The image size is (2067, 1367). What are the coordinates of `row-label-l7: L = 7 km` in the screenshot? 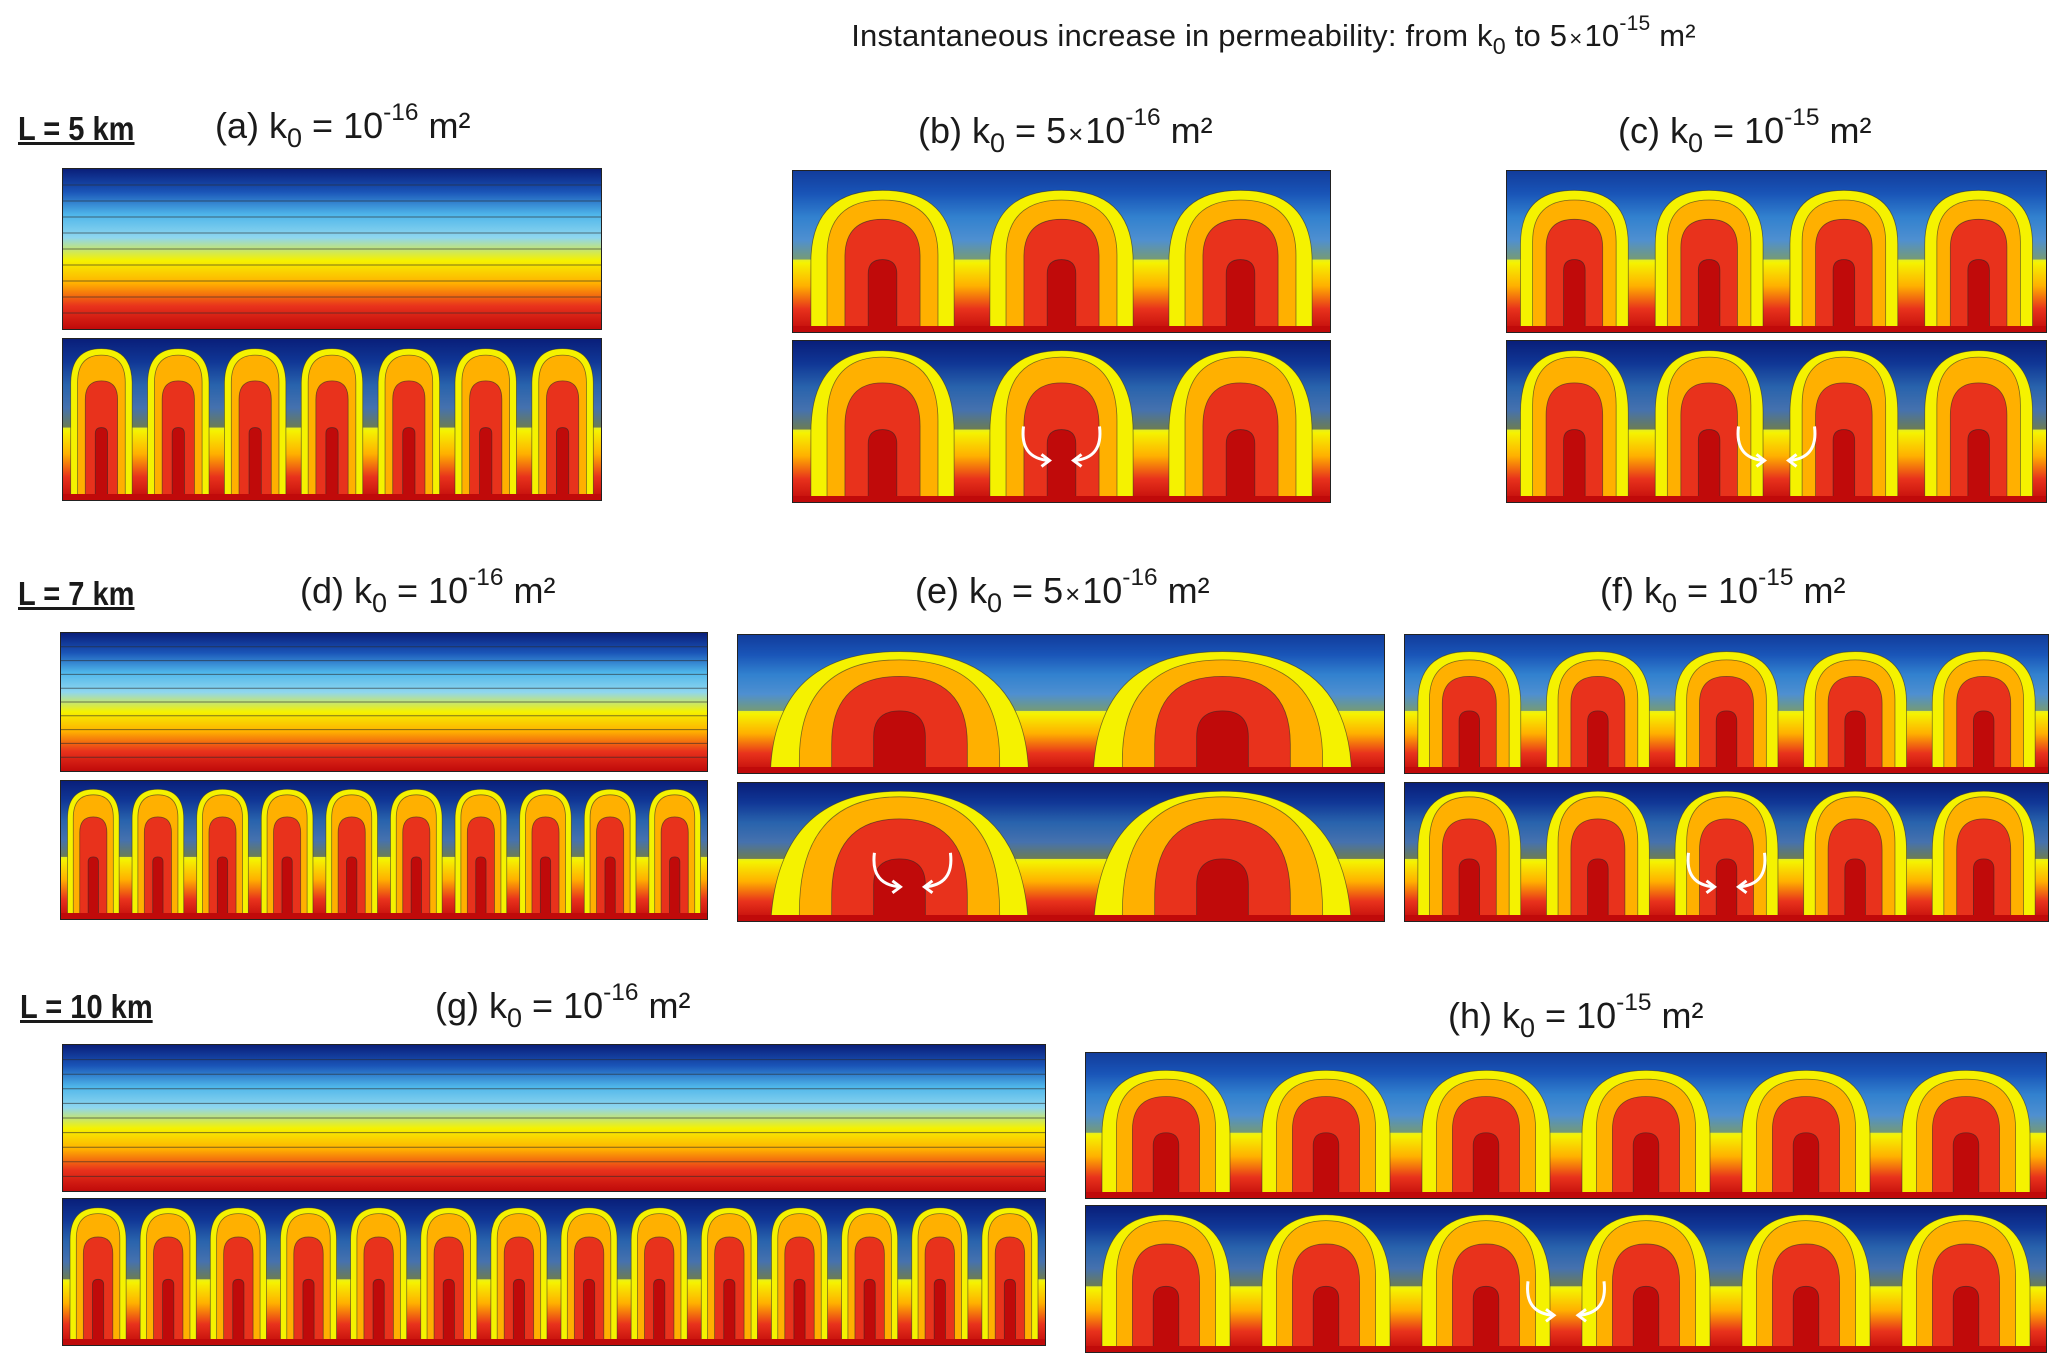 It's located at (76, 593).